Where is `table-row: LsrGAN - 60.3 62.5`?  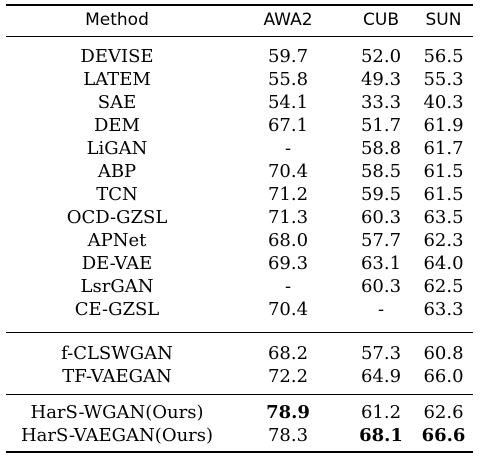
table-row: LsrGAN - 60.3 62.5 is located at coordinates (239, 286).